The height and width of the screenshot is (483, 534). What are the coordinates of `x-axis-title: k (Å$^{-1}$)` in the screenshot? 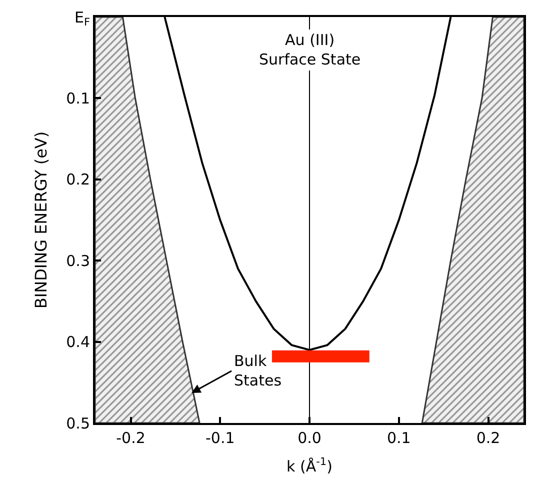 It's located at (309, 466).